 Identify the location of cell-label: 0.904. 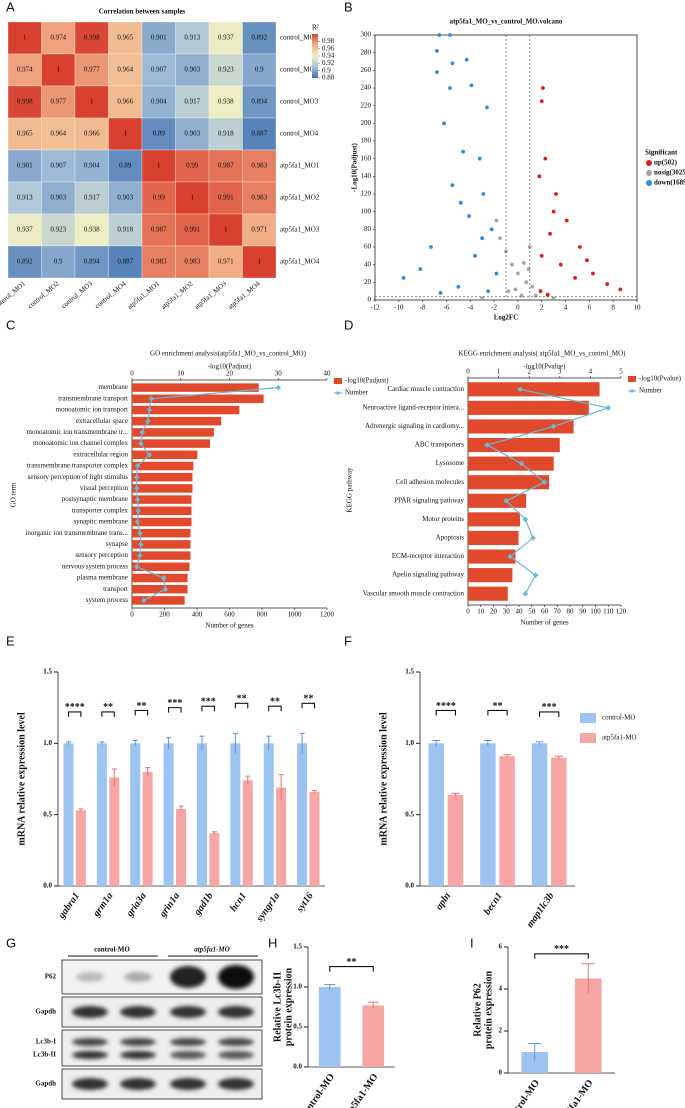
(159, 102).